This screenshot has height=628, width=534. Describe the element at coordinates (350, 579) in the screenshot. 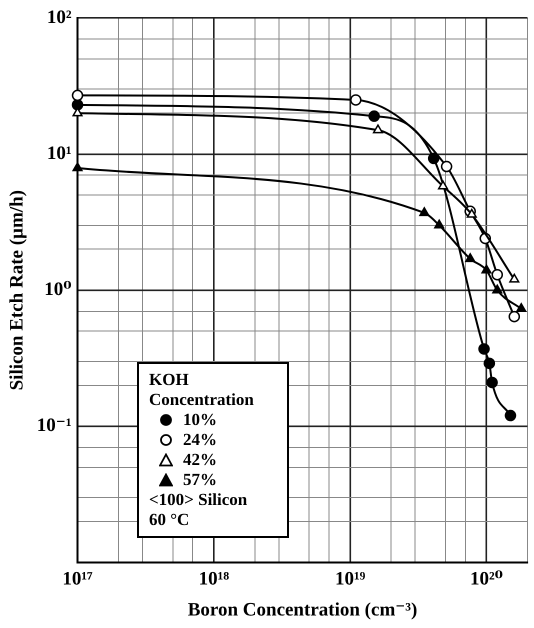

I see `x-tick-label: 10¹⁹` at that location.